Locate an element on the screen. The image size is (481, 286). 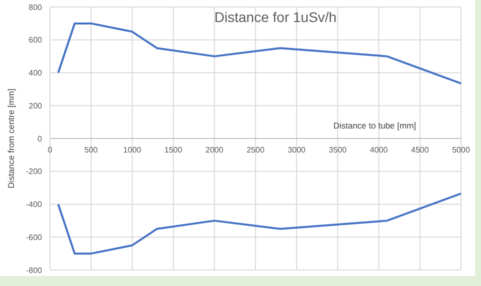
x-tick-label: 5000 is located at coordinates (461, 150).